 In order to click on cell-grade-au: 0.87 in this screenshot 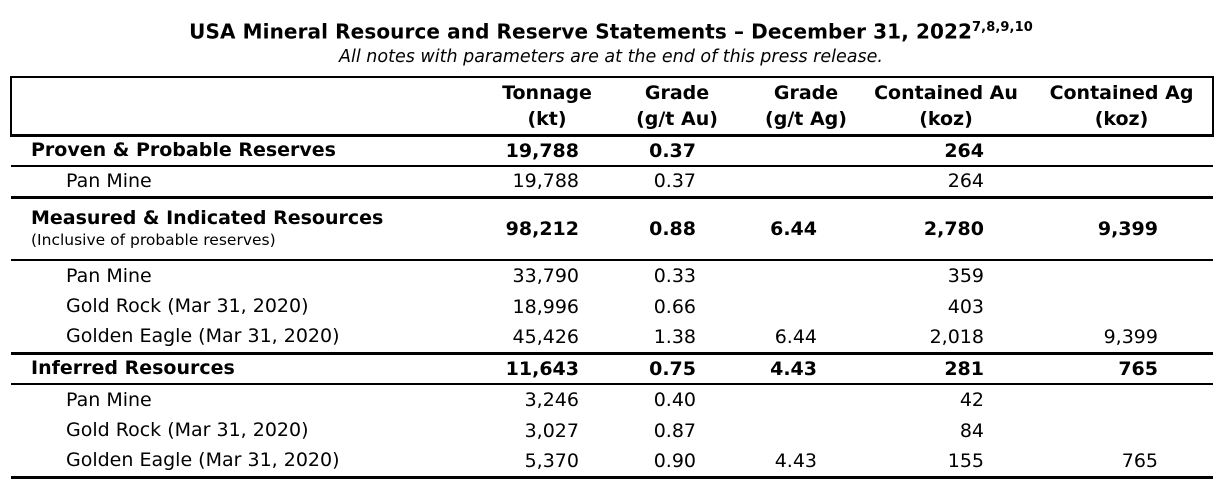, I will do `click(674, 430)`.